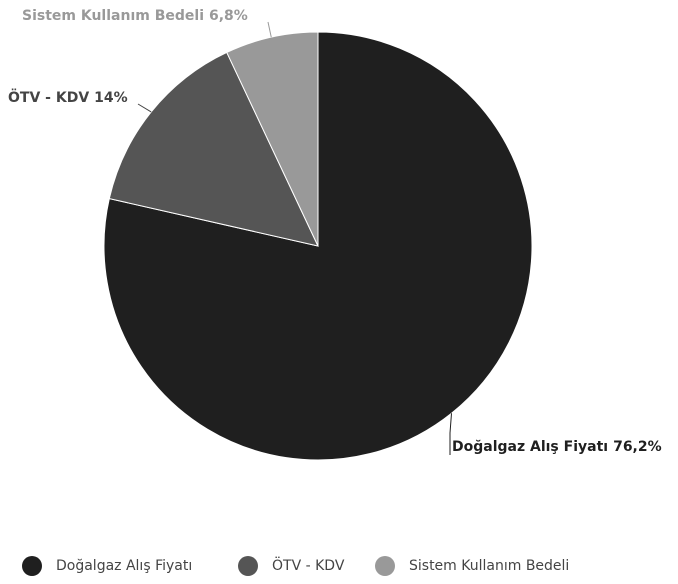 The height and width of the screenshot is (584, 678). I want to click on legend-label: Doğalgaz Alış Fiyatı, so click(124, 566).